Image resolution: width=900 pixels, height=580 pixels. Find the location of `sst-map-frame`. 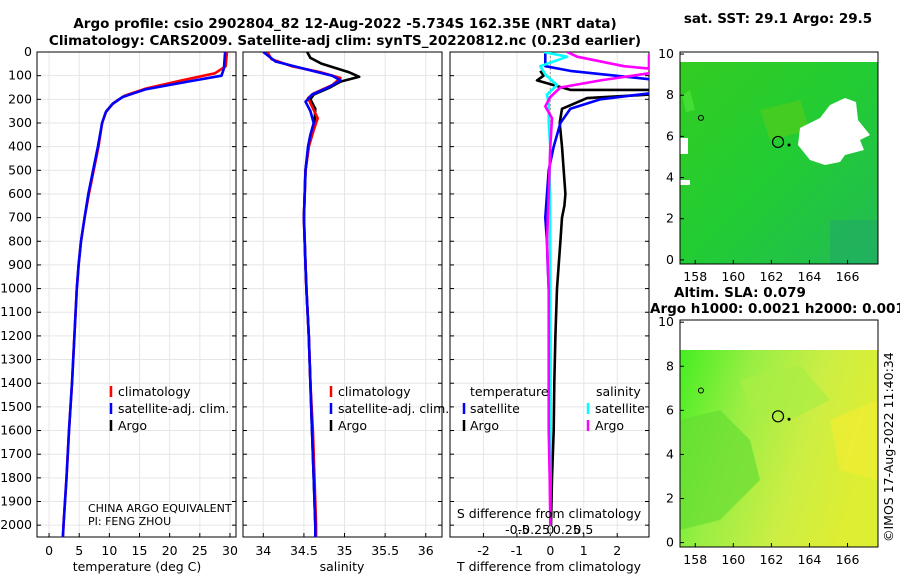

sst-map-frame is located at coordinates (779, 158).